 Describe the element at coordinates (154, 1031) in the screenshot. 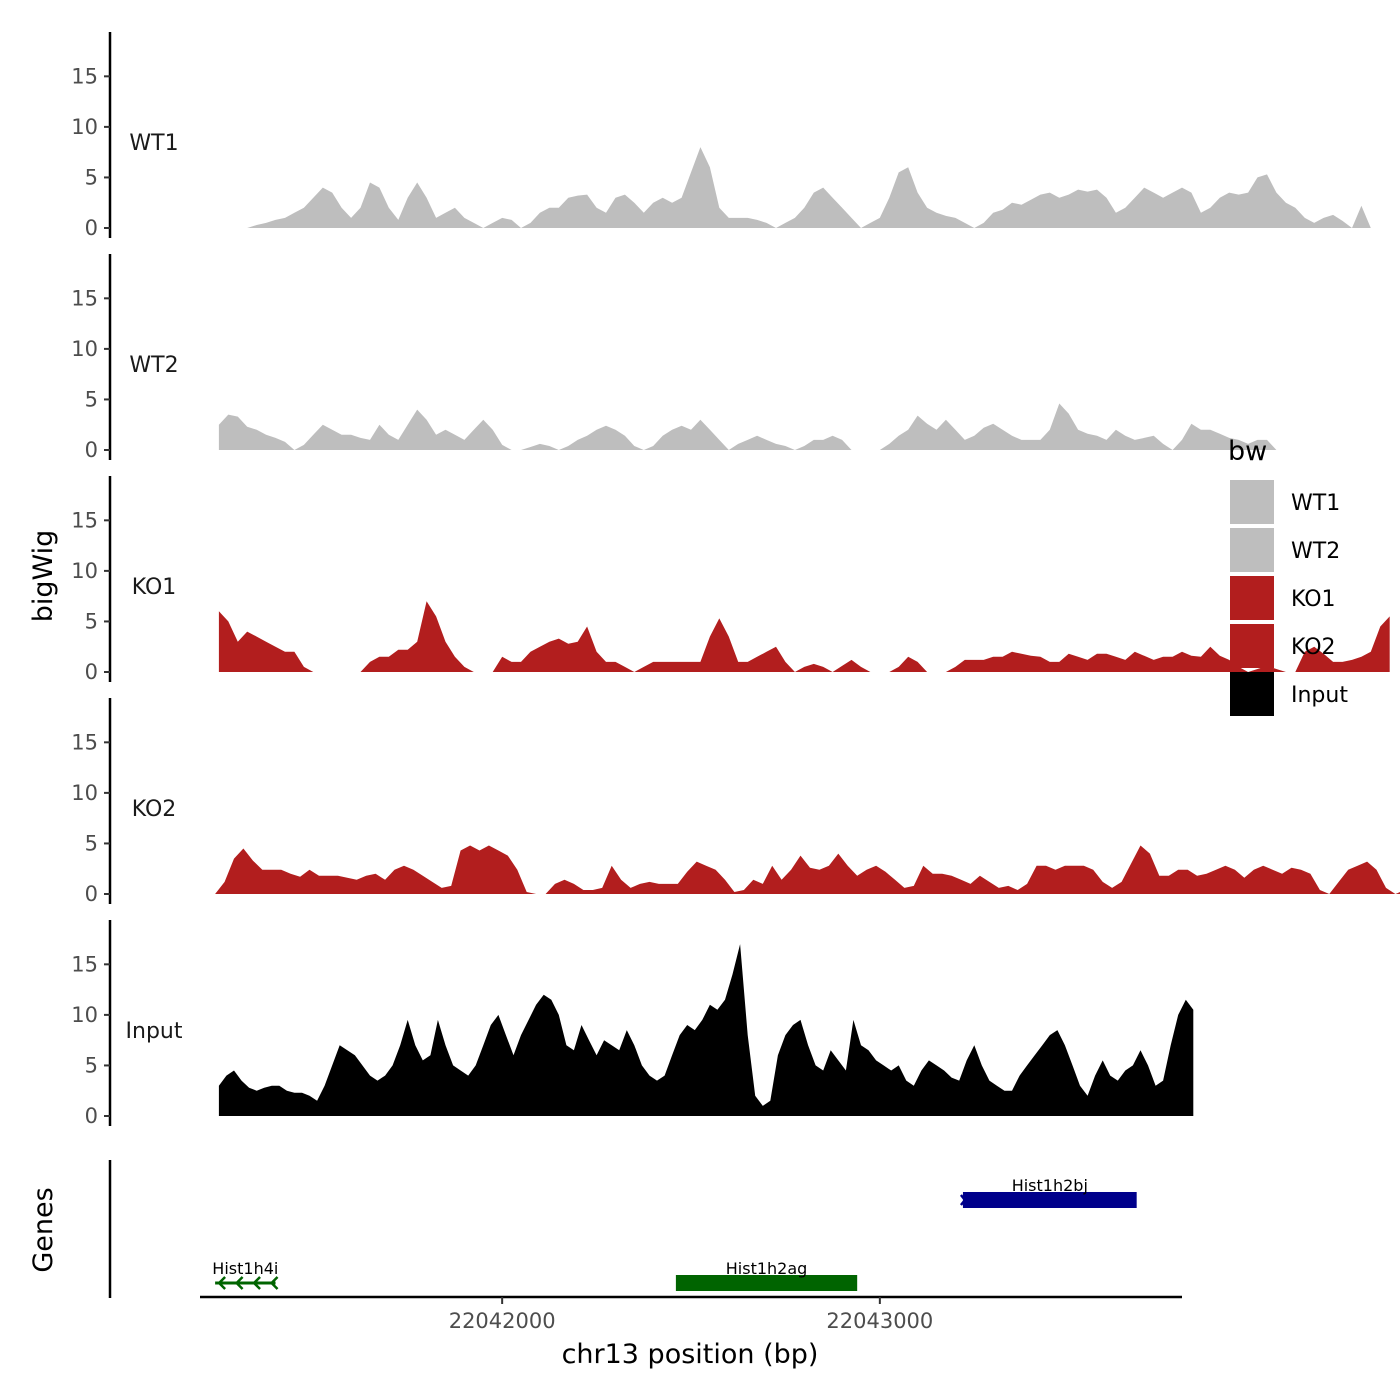

I see `track-label: Input` at that location.